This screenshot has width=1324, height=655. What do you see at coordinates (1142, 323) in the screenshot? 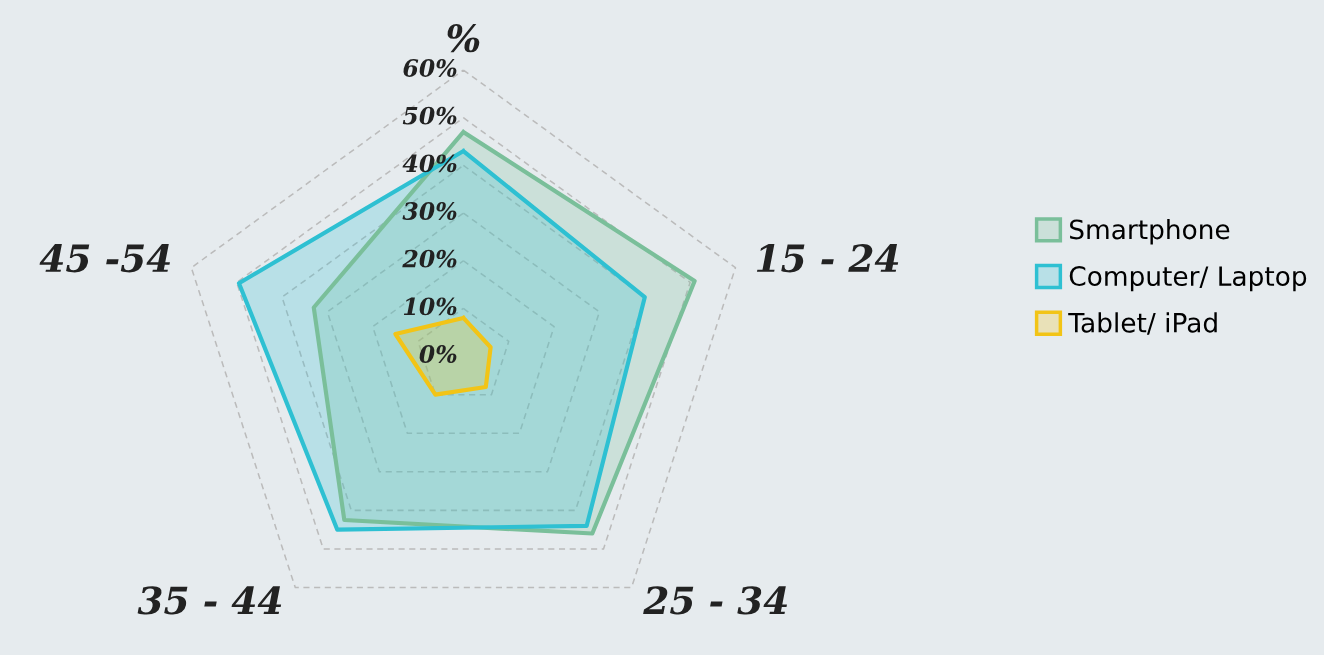
I see `legend-label: Tablet/ iPad` at bounding box center [1142, 323].